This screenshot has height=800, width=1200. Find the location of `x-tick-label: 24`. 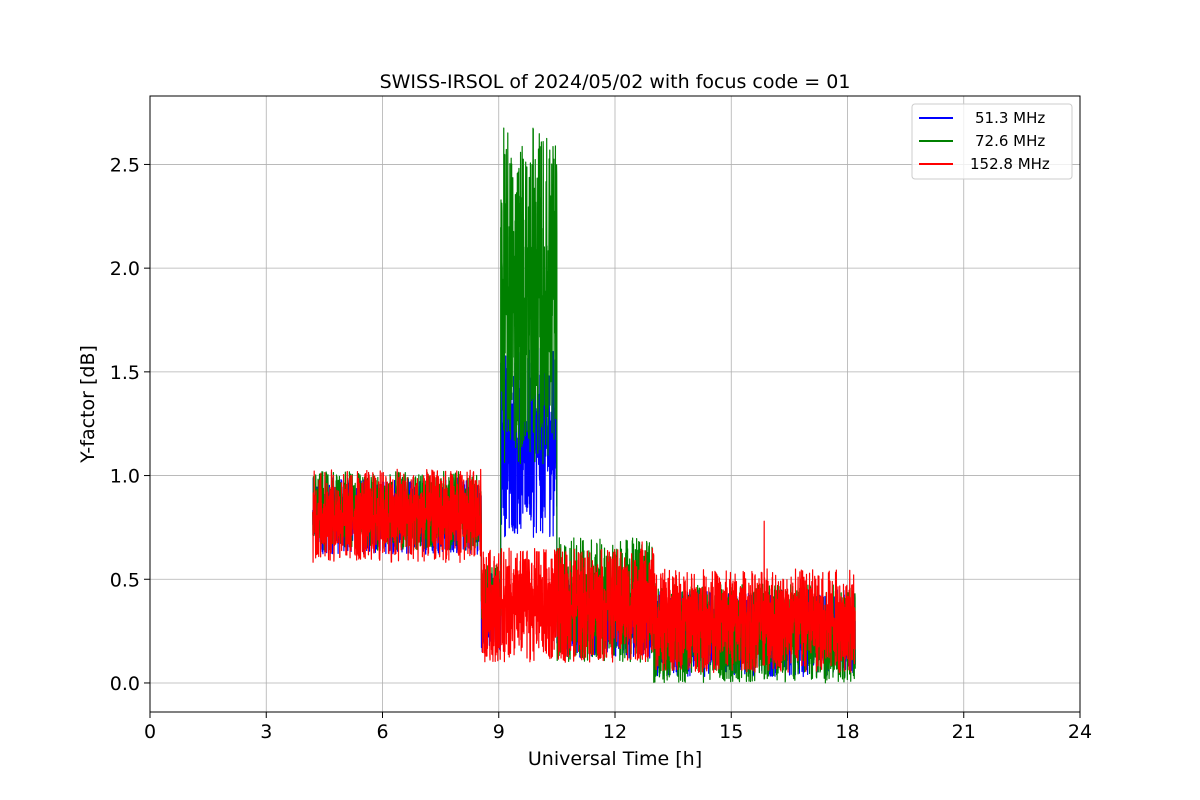

x-tick-label: 24 is located at coordinates (1080, 732).